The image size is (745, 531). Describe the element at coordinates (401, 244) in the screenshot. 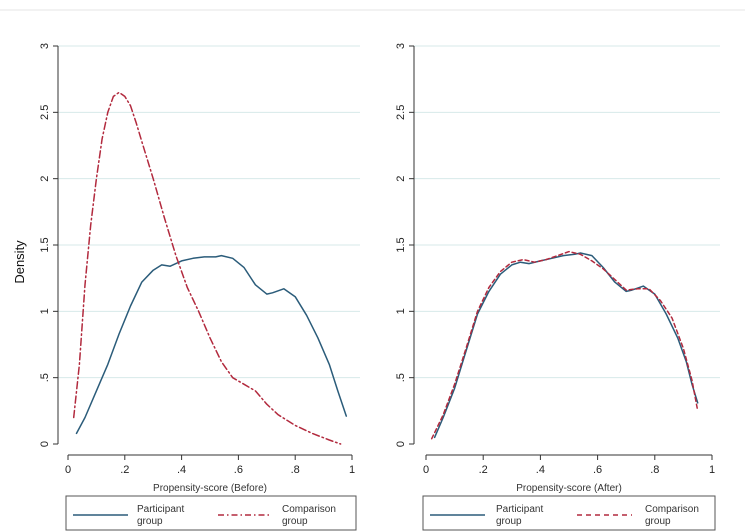

I see `y-tick-label-after-3: 1.5` at that location.